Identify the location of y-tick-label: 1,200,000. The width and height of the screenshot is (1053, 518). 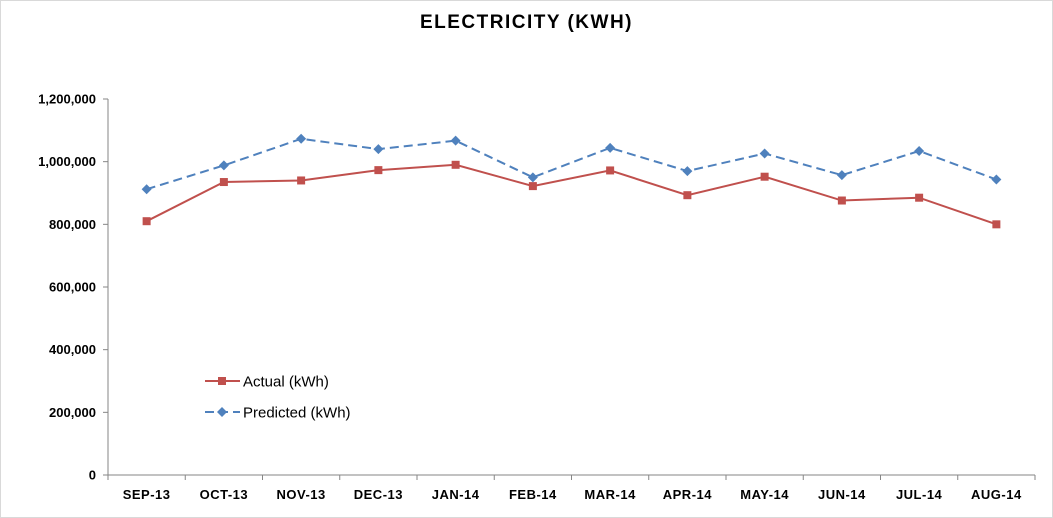
(67, 99).